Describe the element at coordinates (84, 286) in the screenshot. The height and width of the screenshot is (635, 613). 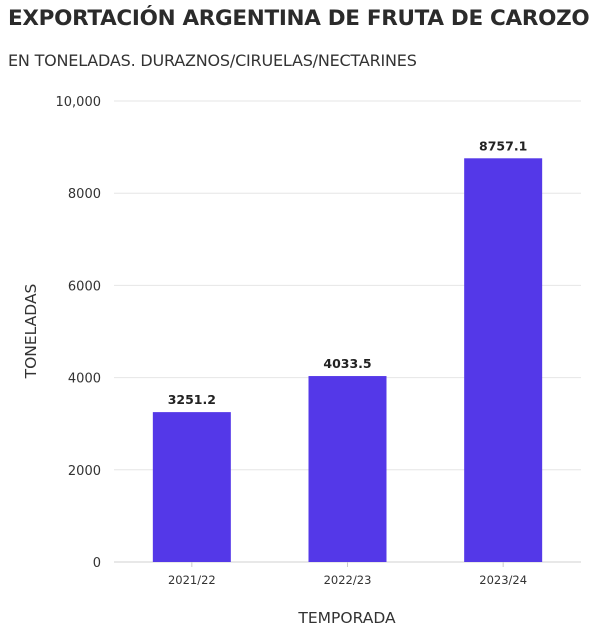
I see `y-tick-label: 6000` at that location.